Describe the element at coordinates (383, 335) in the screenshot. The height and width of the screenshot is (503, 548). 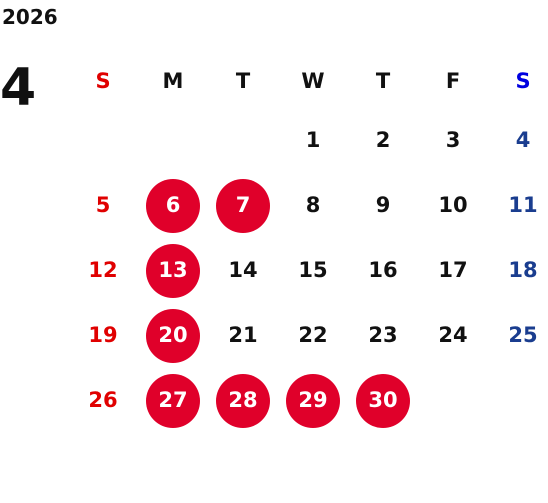
I see `day-cell: 23` at that location.